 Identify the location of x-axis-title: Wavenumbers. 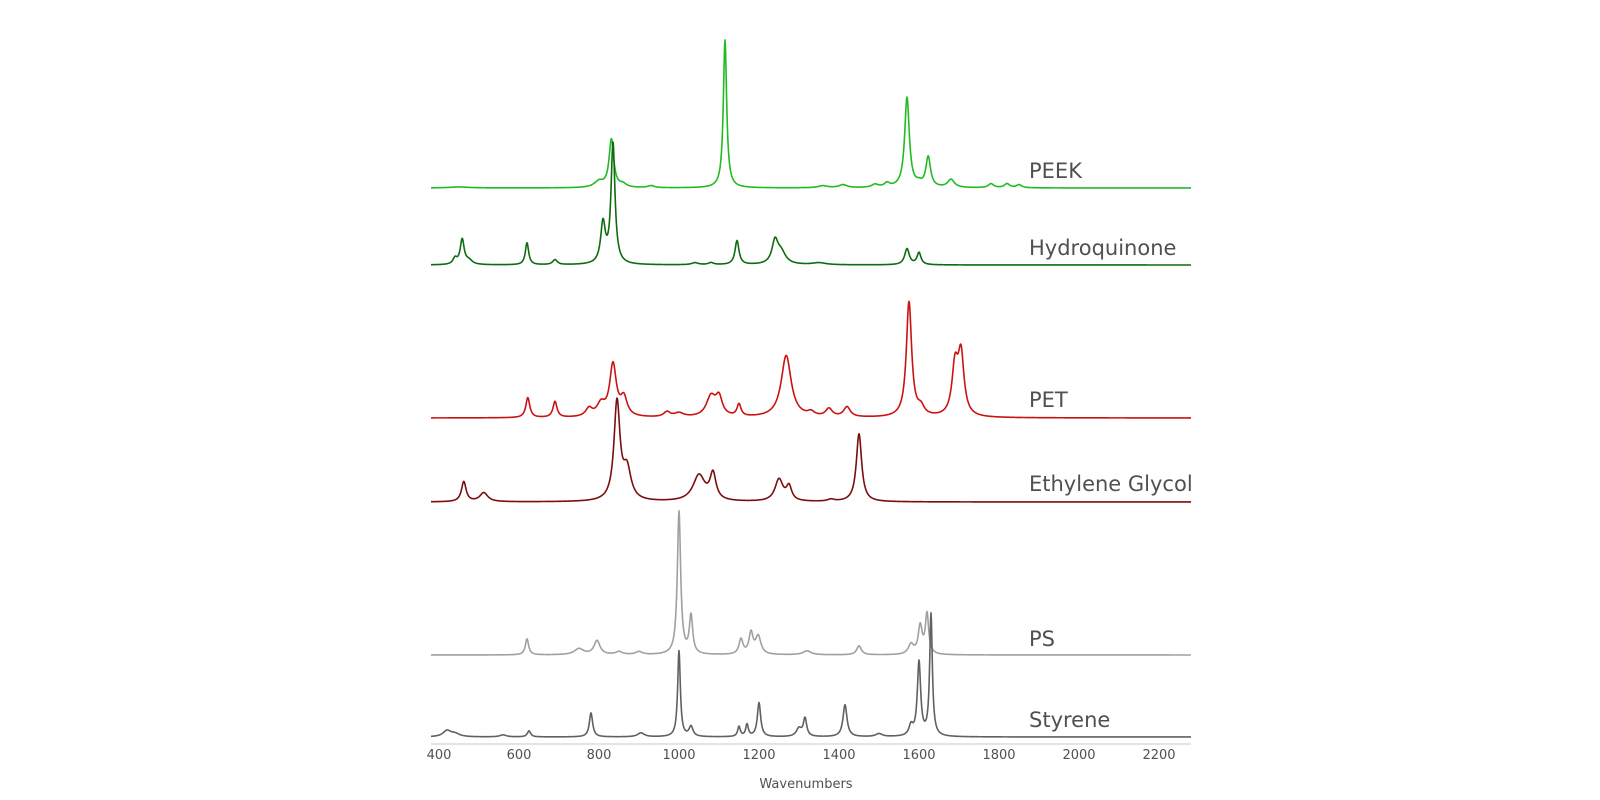
(805, 784).